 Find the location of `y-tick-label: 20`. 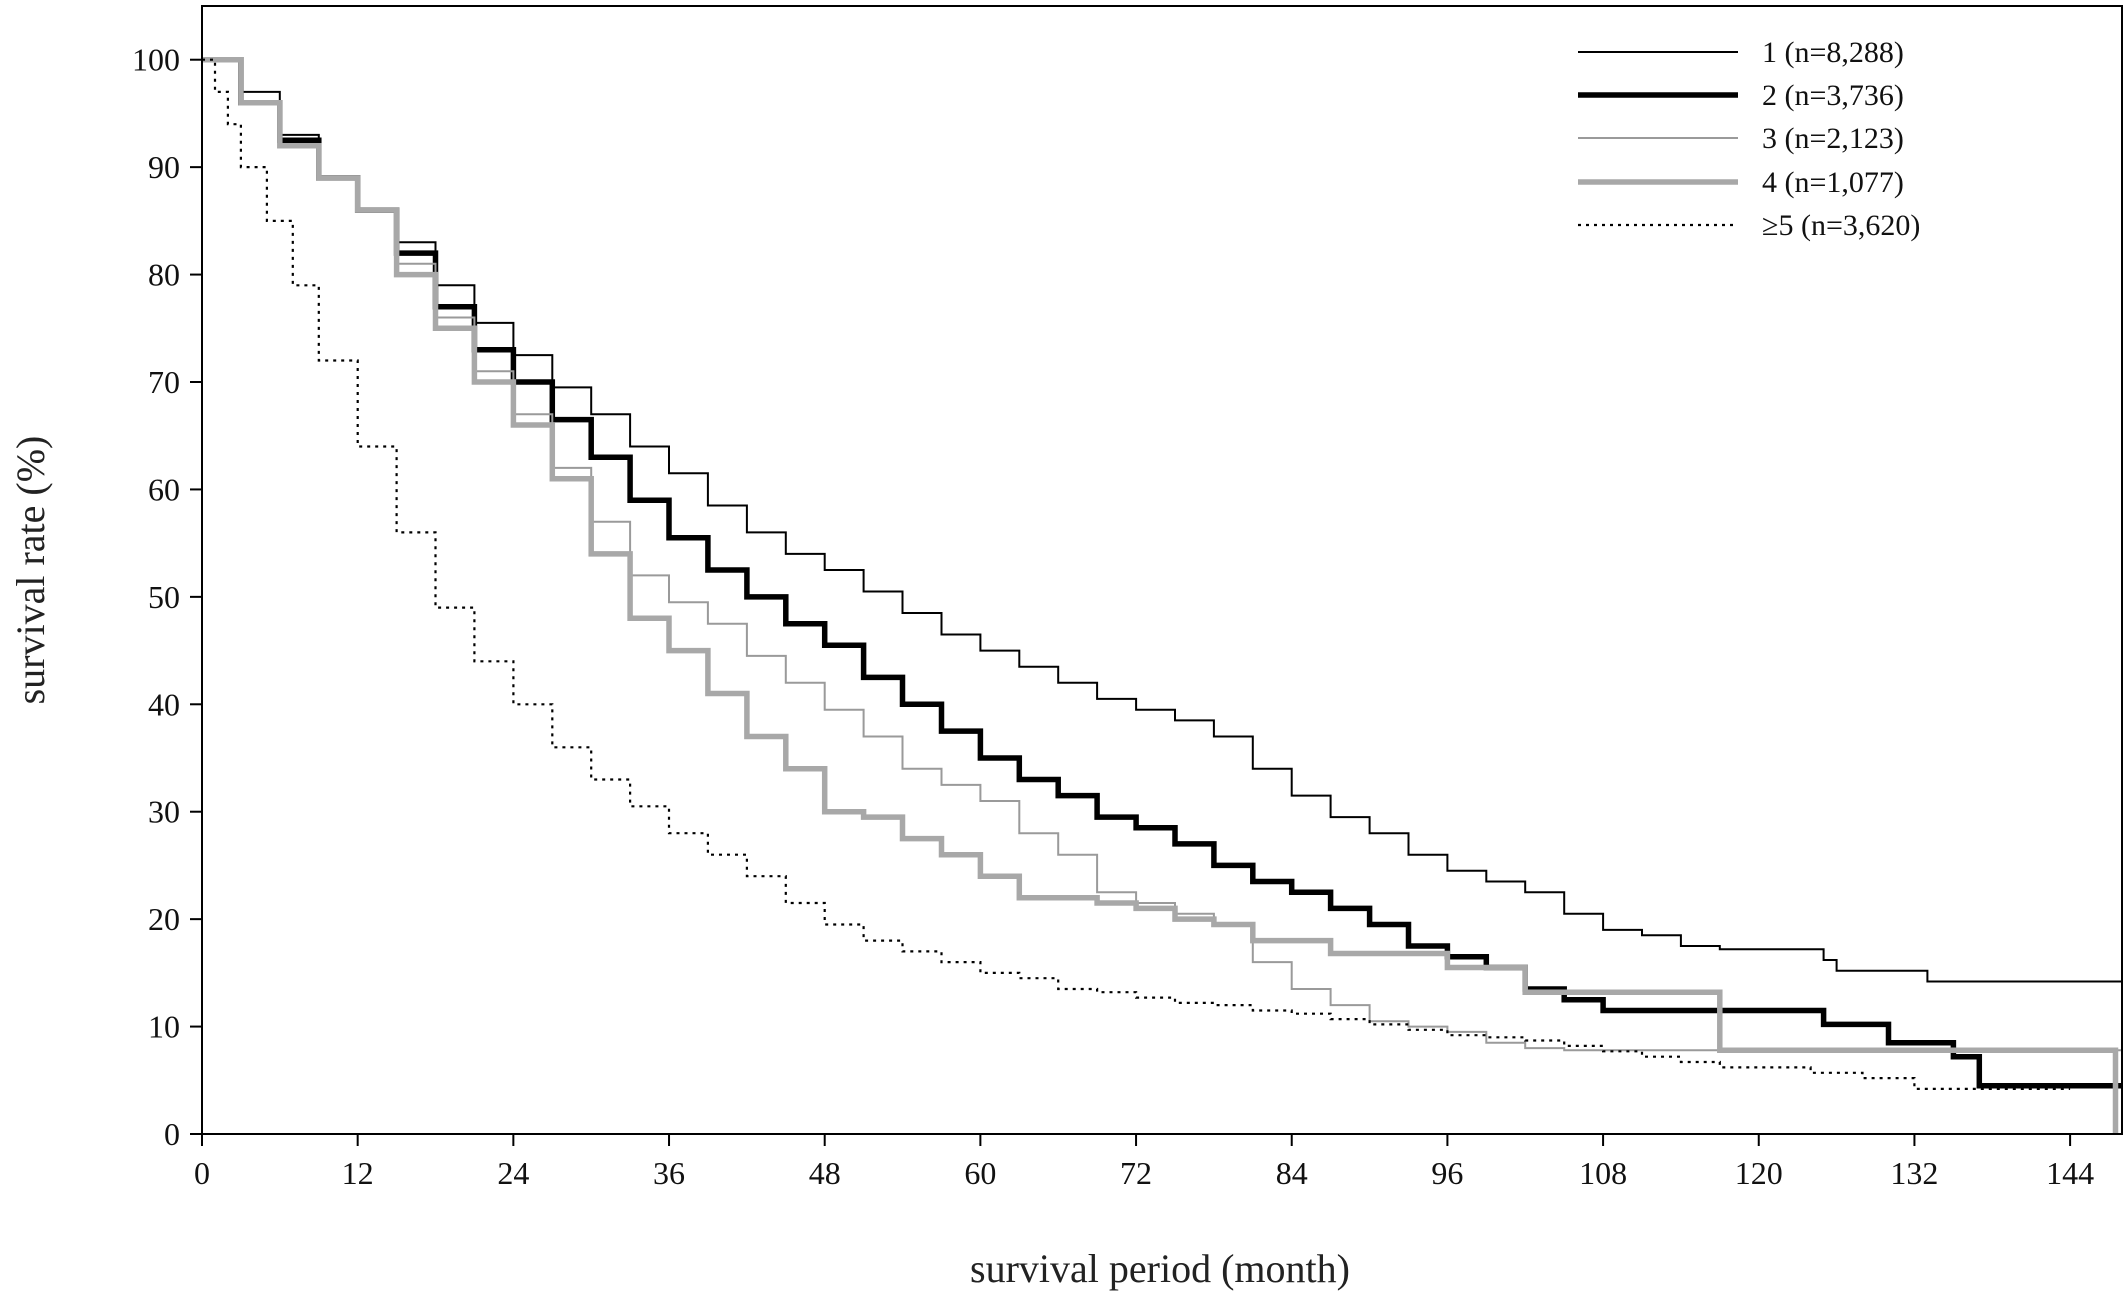

y-tick-label: 20 is located at coordinates (164, 919).